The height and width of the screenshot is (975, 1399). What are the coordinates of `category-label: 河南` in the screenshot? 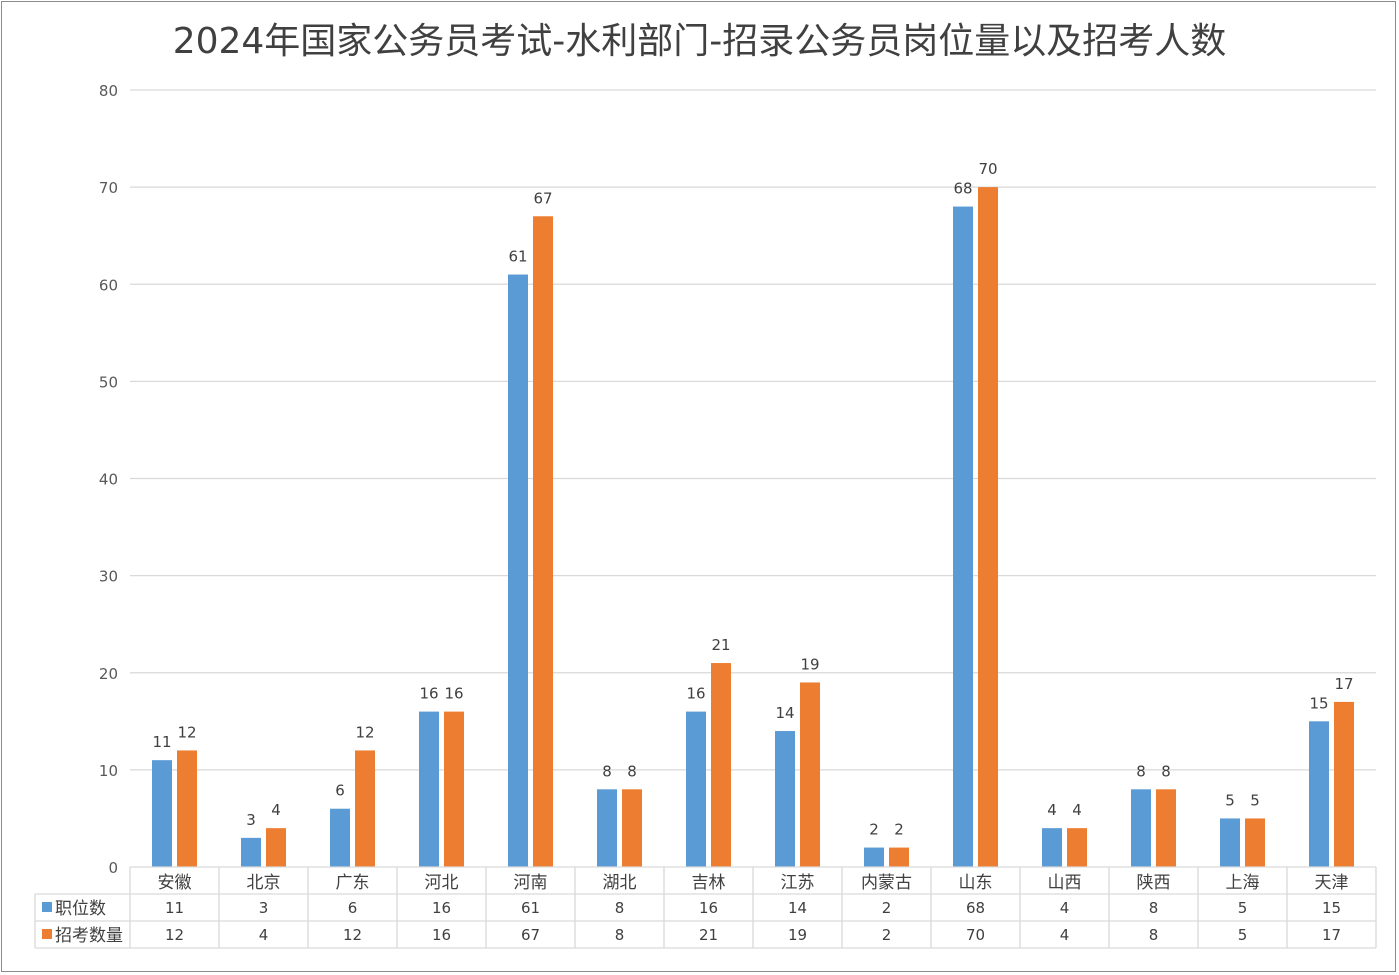 It's located at (531, 883).